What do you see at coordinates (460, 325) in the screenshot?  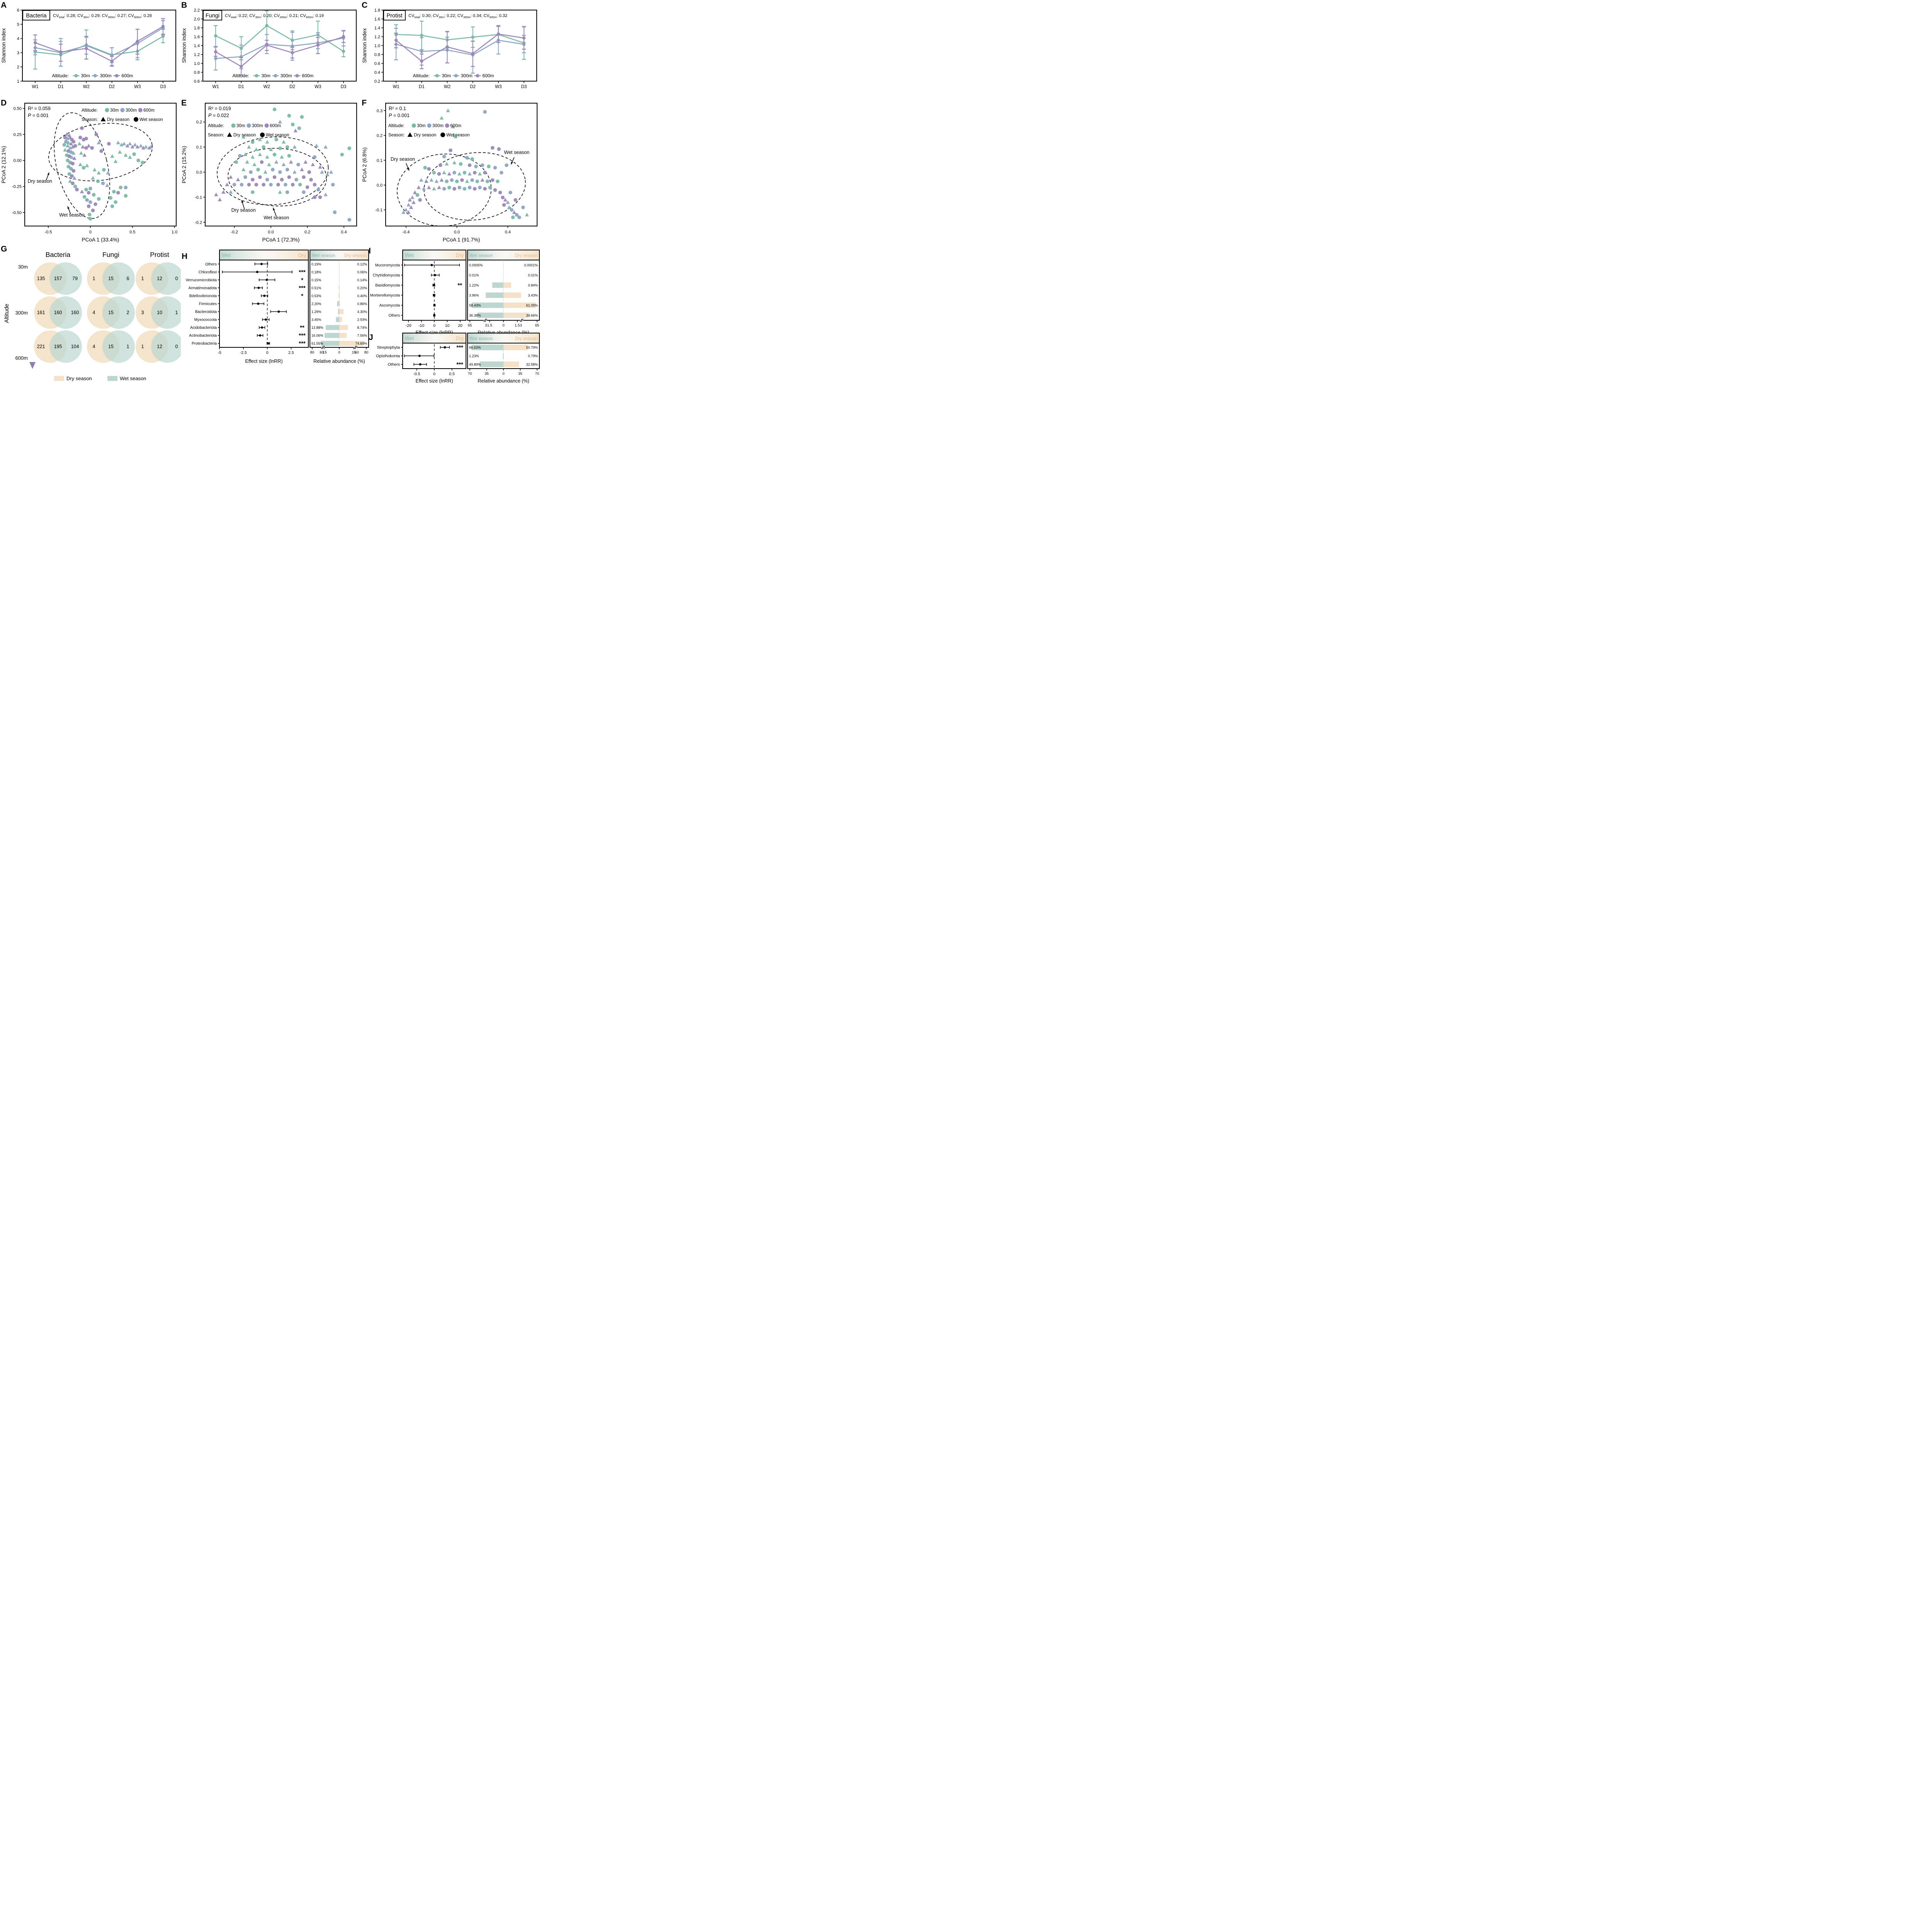 I see `x-tick-label: 20` at bounding box center [460, 325].